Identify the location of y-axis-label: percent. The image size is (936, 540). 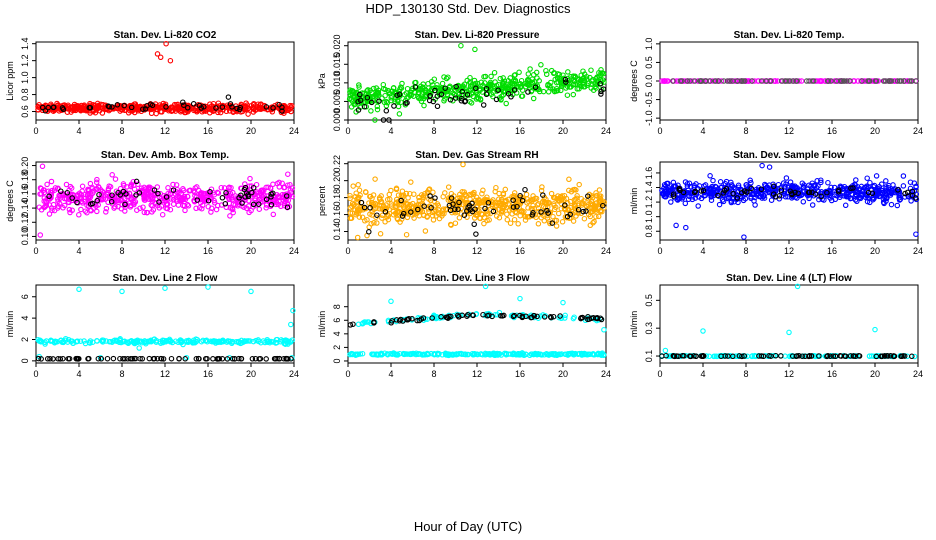
(322, 200).